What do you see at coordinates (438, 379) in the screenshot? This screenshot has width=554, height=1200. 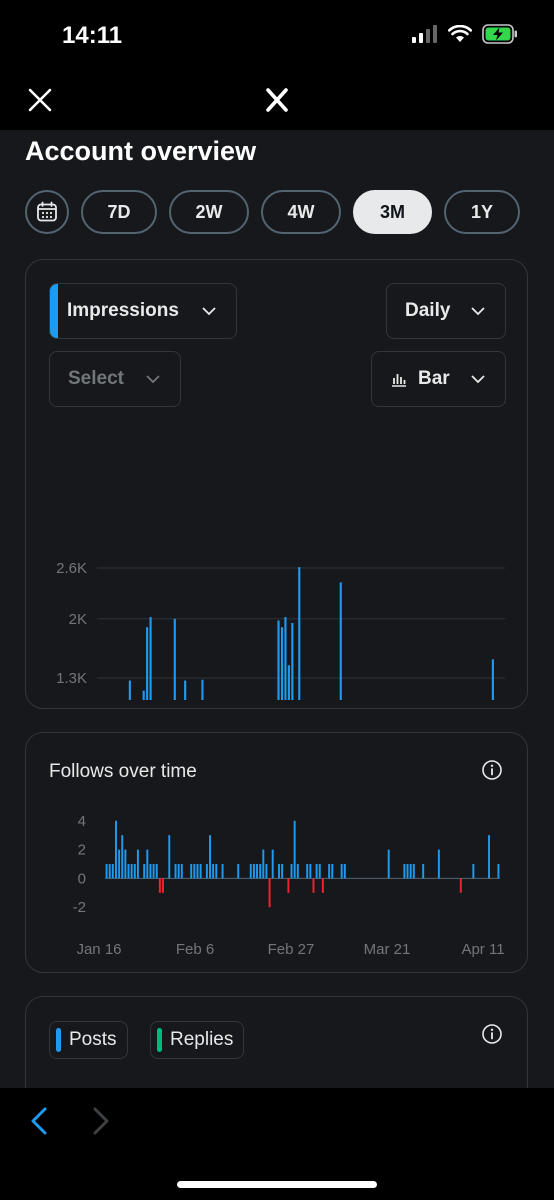 I see `chart-type-dropdown: Bar` at bounding box center [438, 379].